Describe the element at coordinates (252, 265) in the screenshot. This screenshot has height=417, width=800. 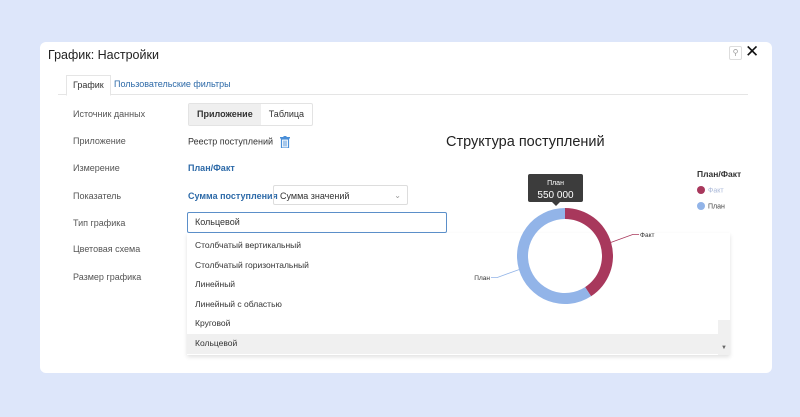
I see `option-horizontal-bar: Столбчатый горизонтальный` at that location.